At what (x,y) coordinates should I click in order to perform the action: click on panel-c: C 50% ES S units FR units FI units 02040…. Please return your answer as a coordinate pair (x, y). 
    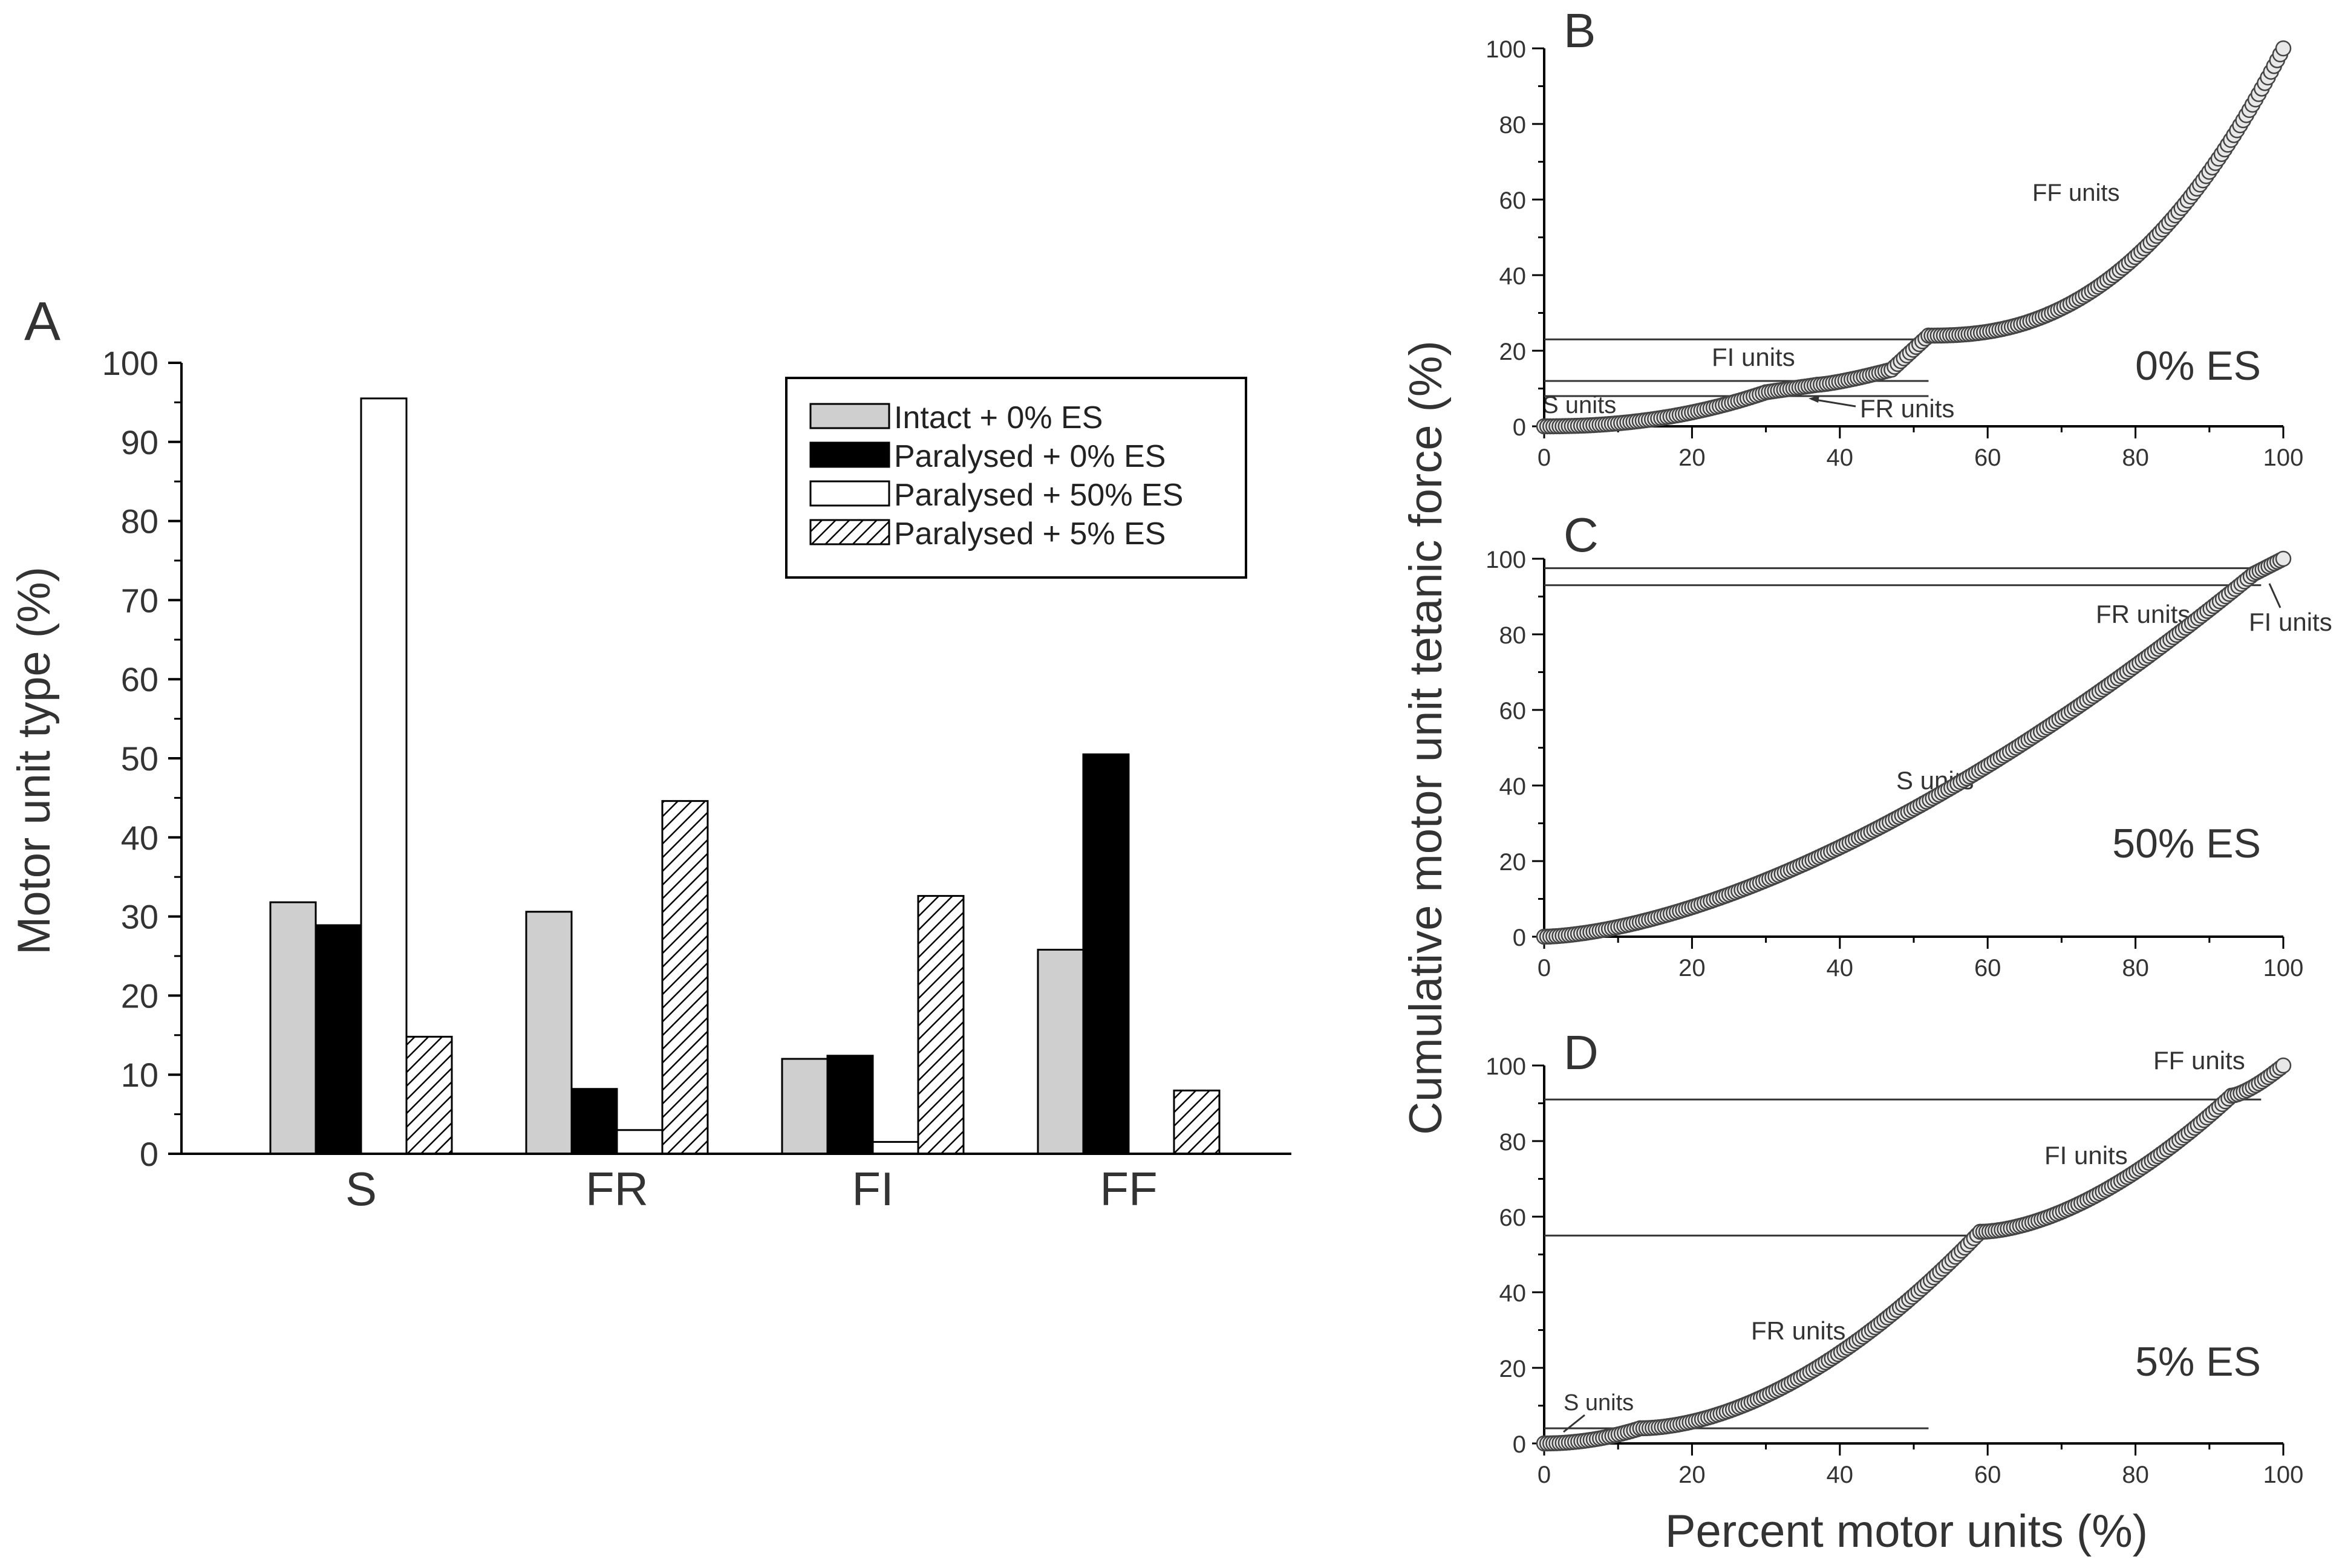
    Looking at the image, I should click on (1909, 744).